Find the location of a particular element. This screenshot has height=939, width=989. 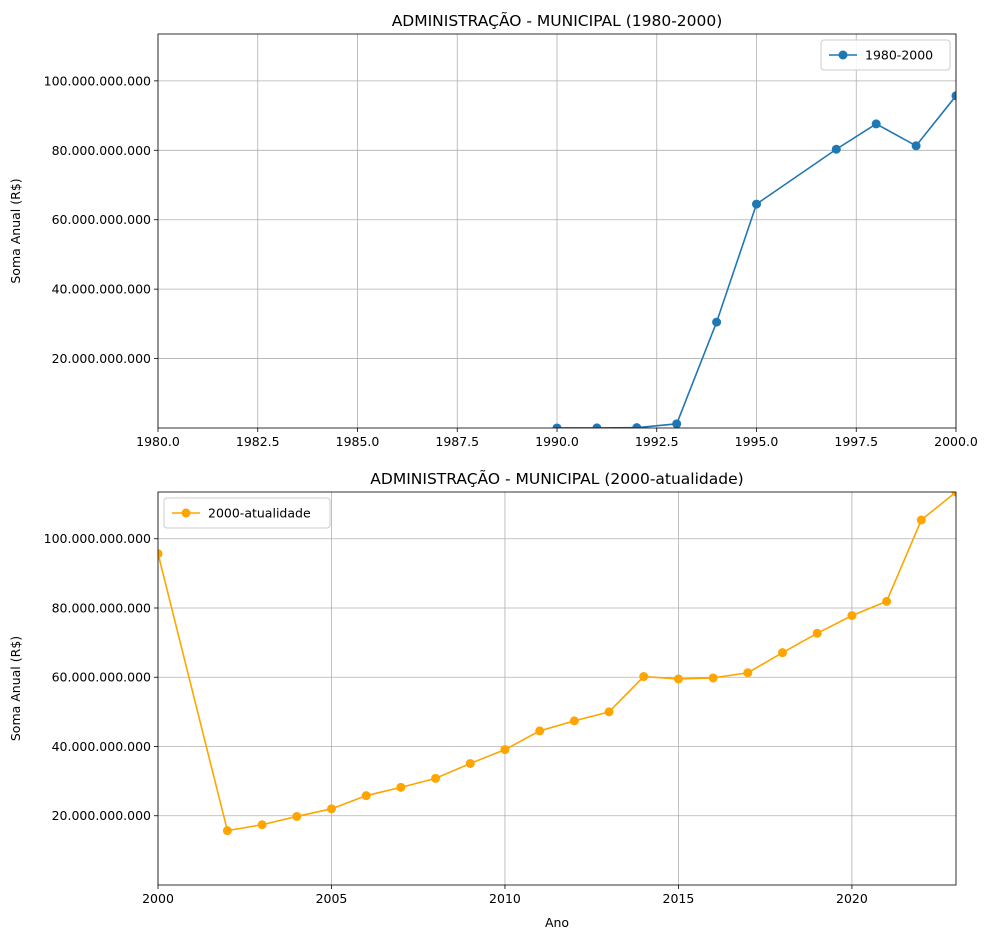

x-tick-label: 2005 is located at coordinates (332, 898).